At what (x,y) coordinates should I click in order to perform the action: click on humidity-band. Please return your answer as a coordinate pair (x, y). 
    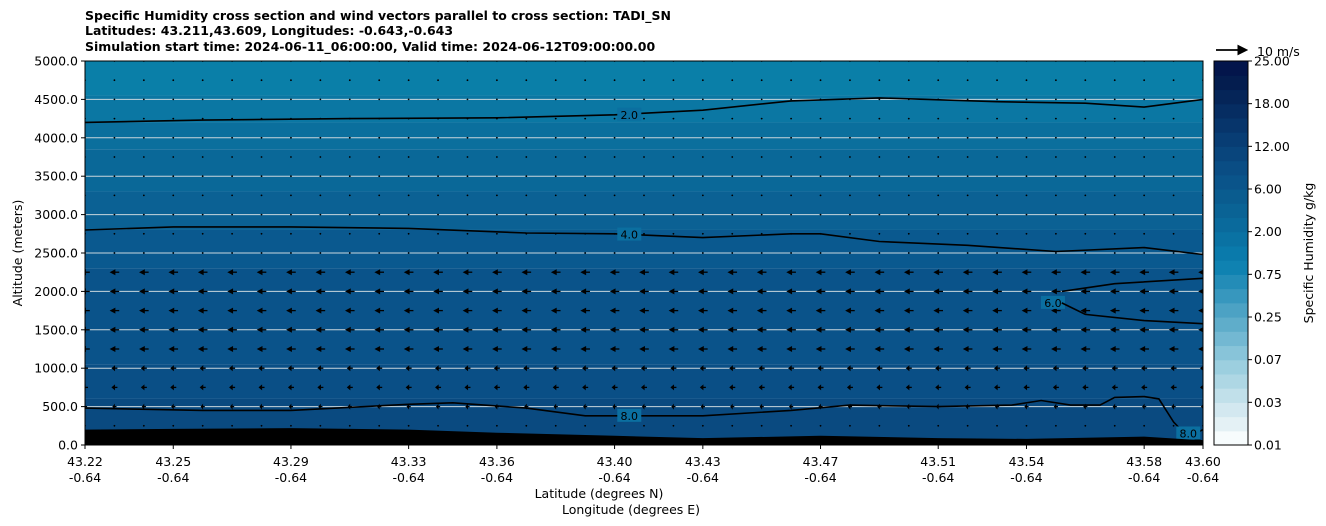
    Looking at the image, I should click on (644, 78).